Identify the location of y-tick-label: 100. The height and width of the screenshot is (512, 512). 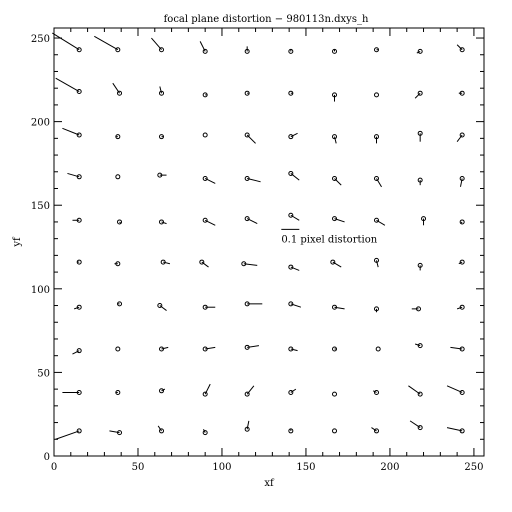
(40, 290).